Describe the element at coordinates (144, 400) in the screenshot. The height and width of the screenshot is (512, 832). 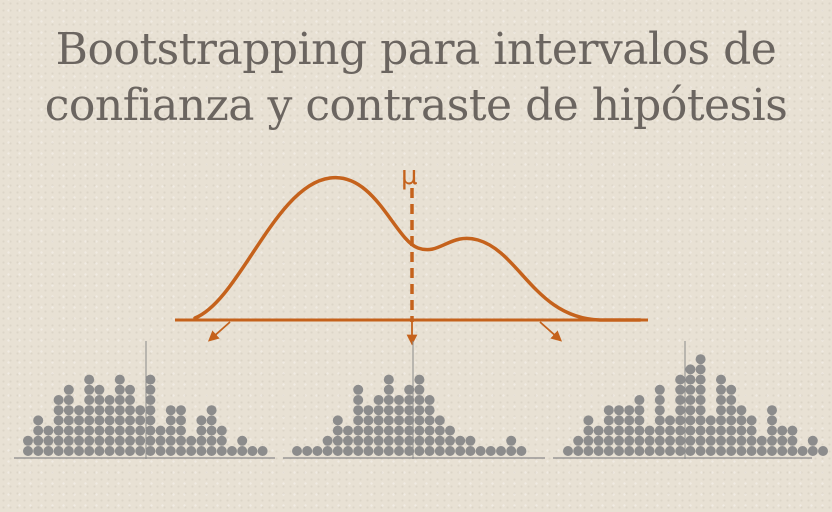
I see `histogram-left` at that location.